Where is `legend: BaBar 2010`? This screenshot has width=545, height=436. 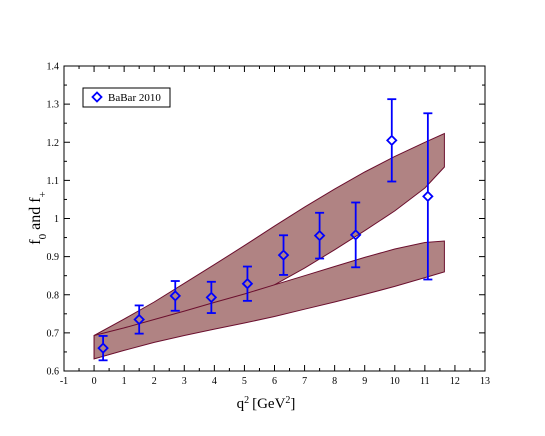
legend: BaBar 2010 is located at coordinates (126, 97).